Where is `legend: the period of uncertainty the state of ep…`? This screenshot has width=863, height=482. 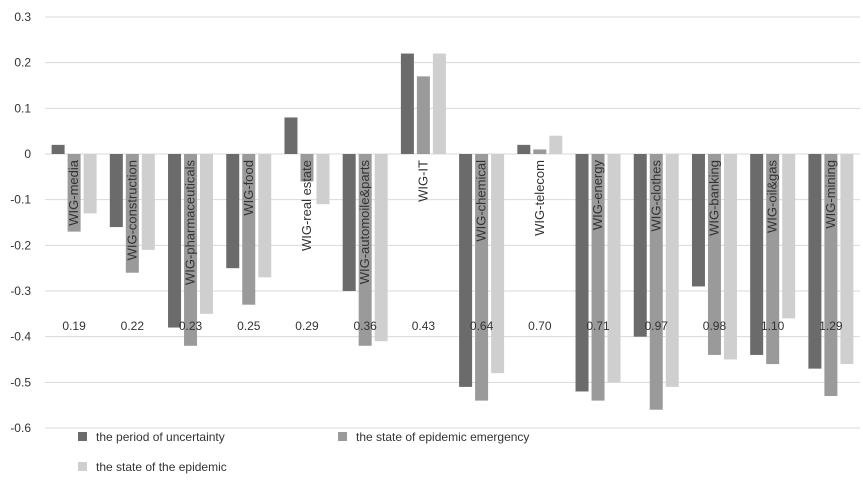
legend: the period of uncertainty the state of ep… is located at coordinates (303, 452).